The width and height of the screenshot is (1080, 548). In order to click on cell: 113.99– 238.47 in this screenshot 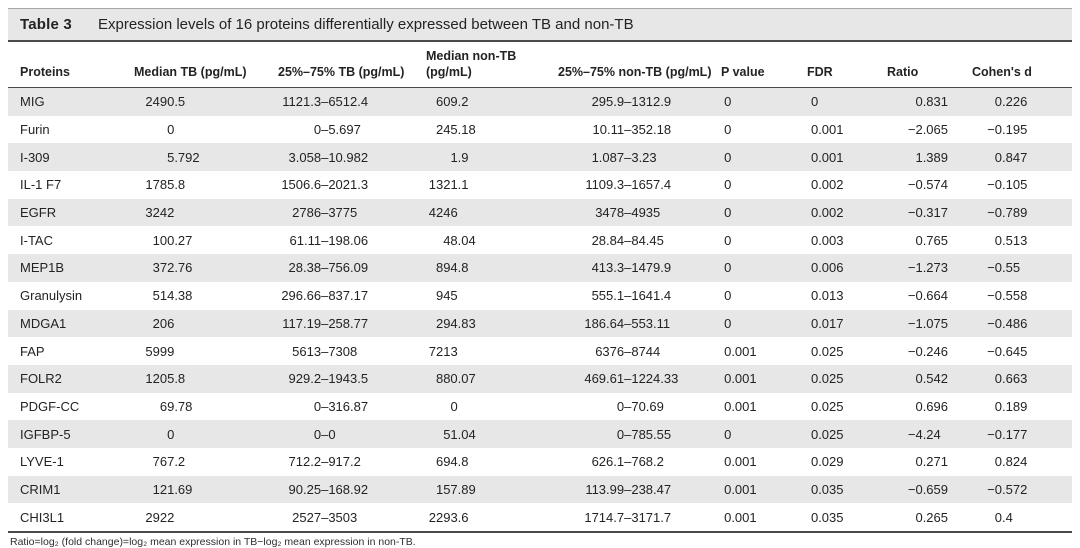, I will do `click(628, 489)`.